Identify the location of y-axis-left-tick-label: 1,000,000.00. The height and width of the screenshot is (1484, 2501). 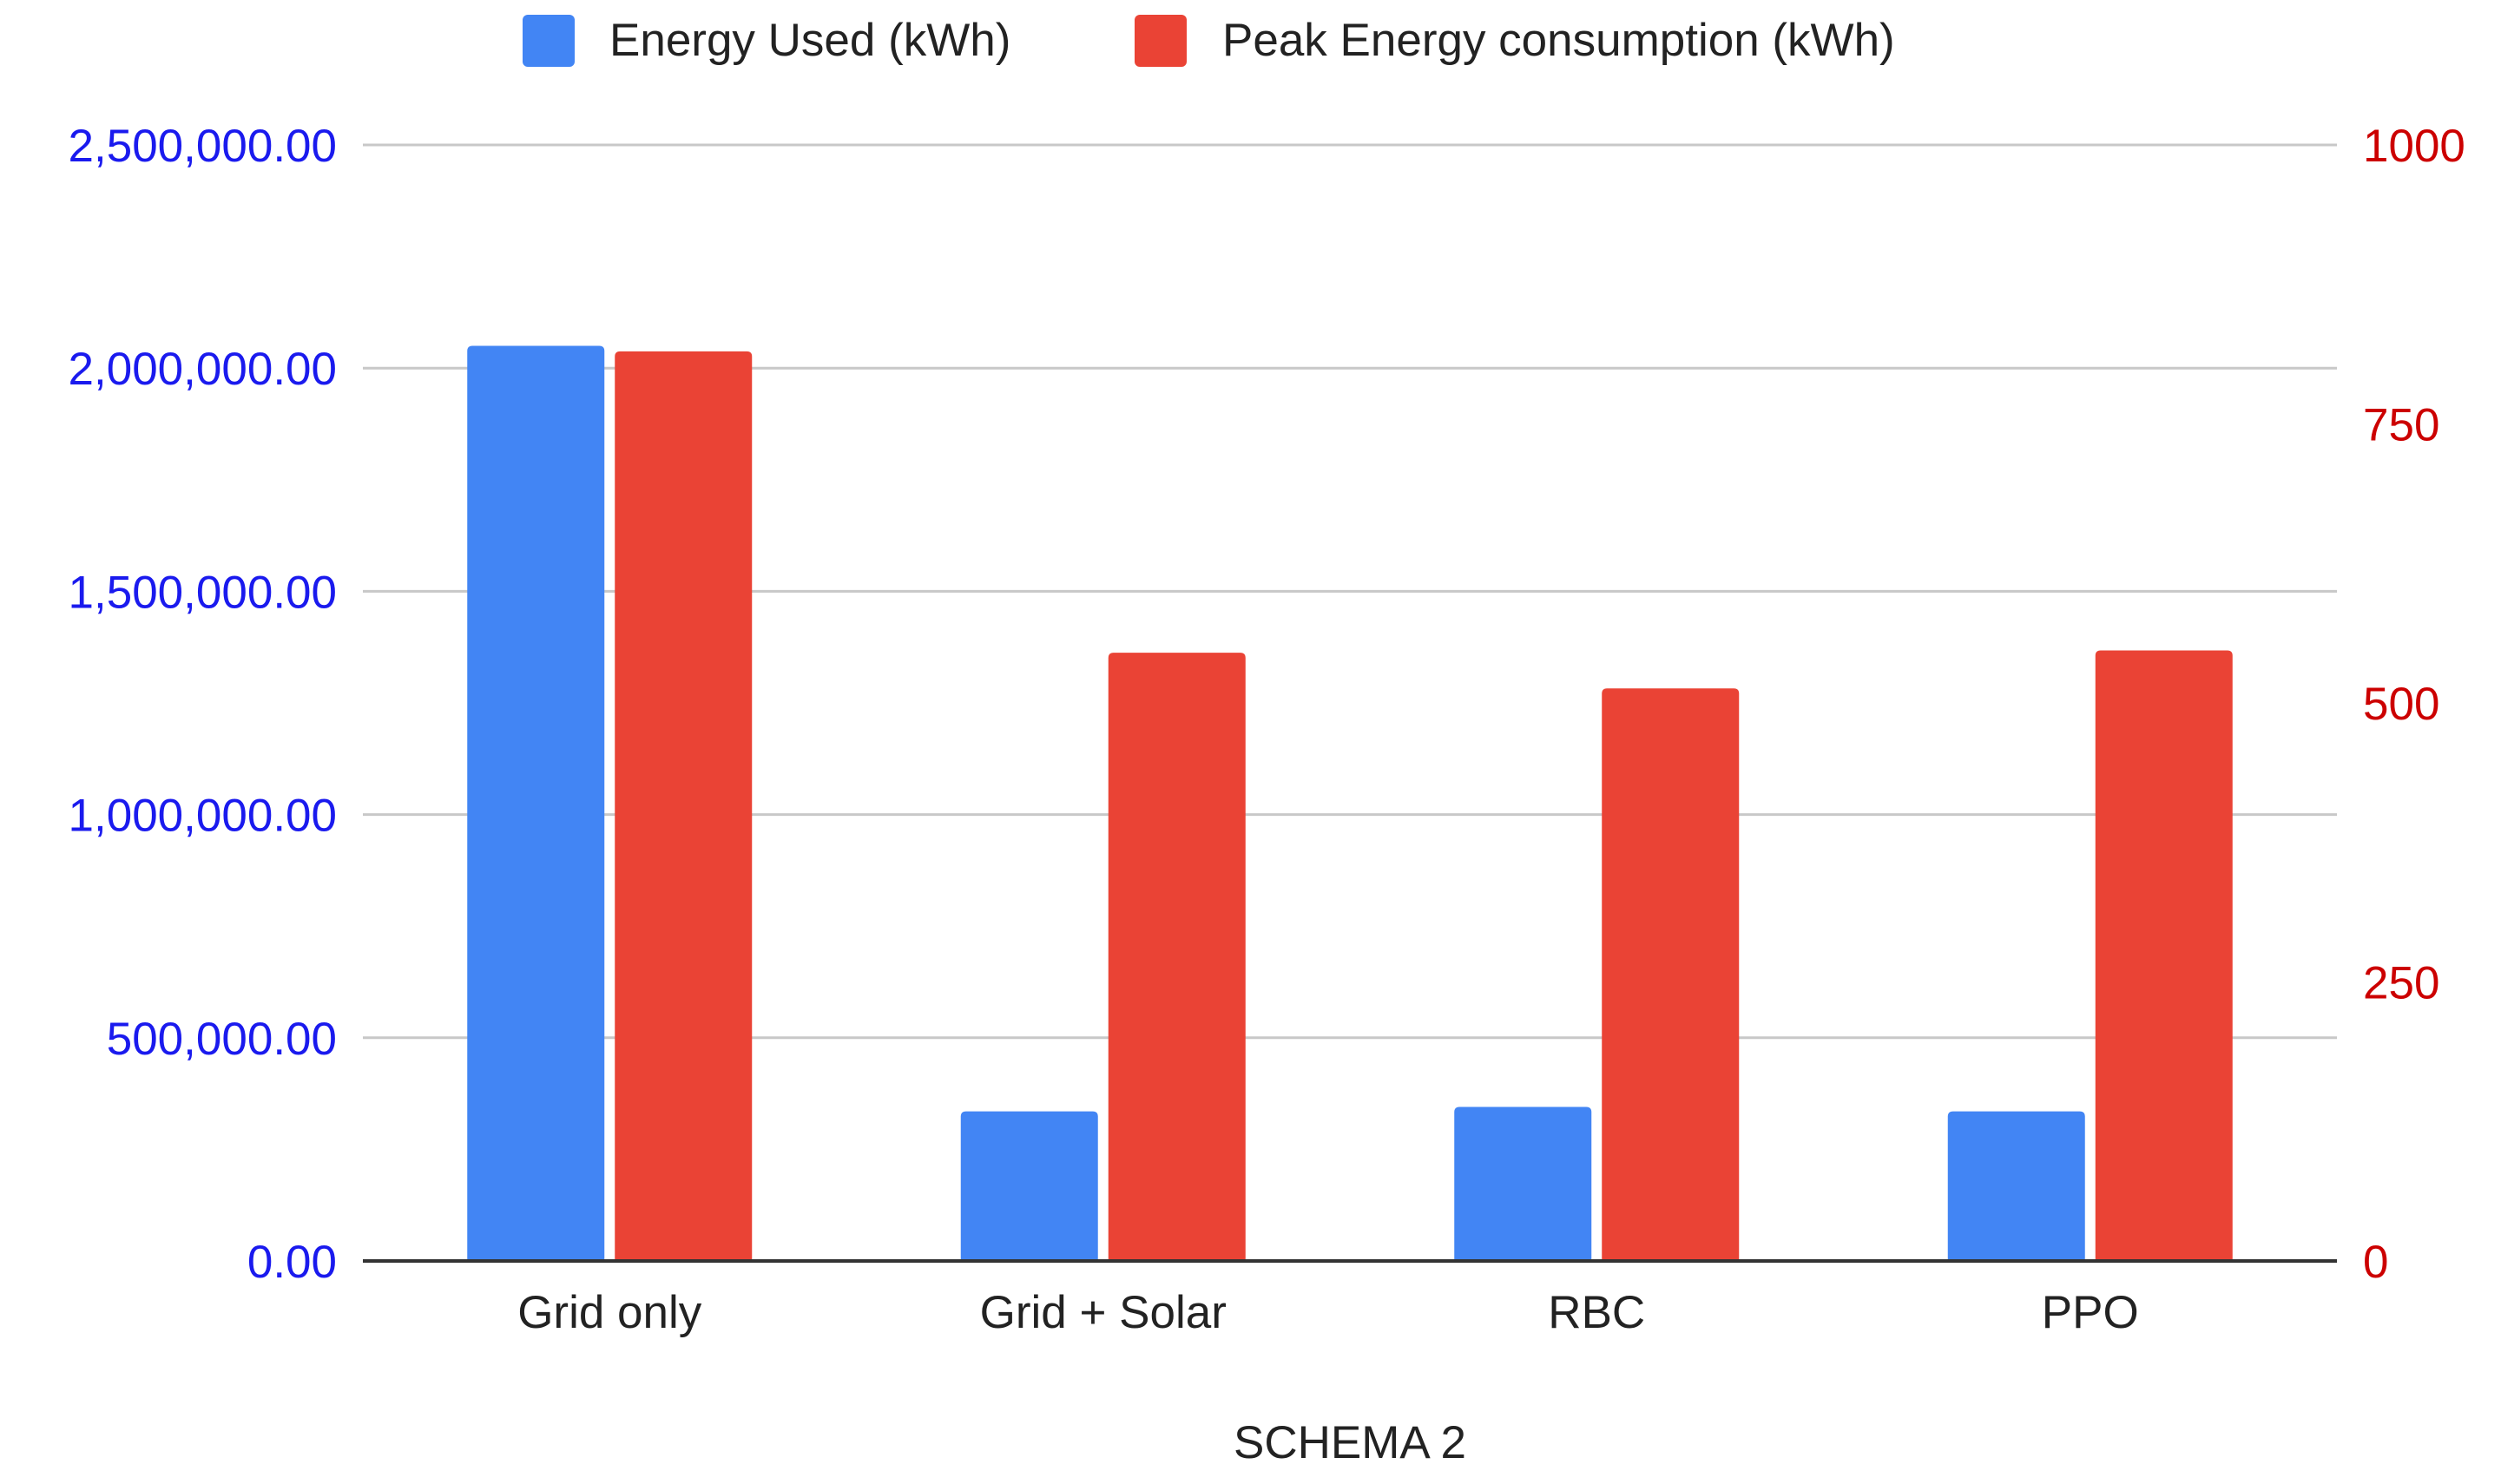
(203, 816).